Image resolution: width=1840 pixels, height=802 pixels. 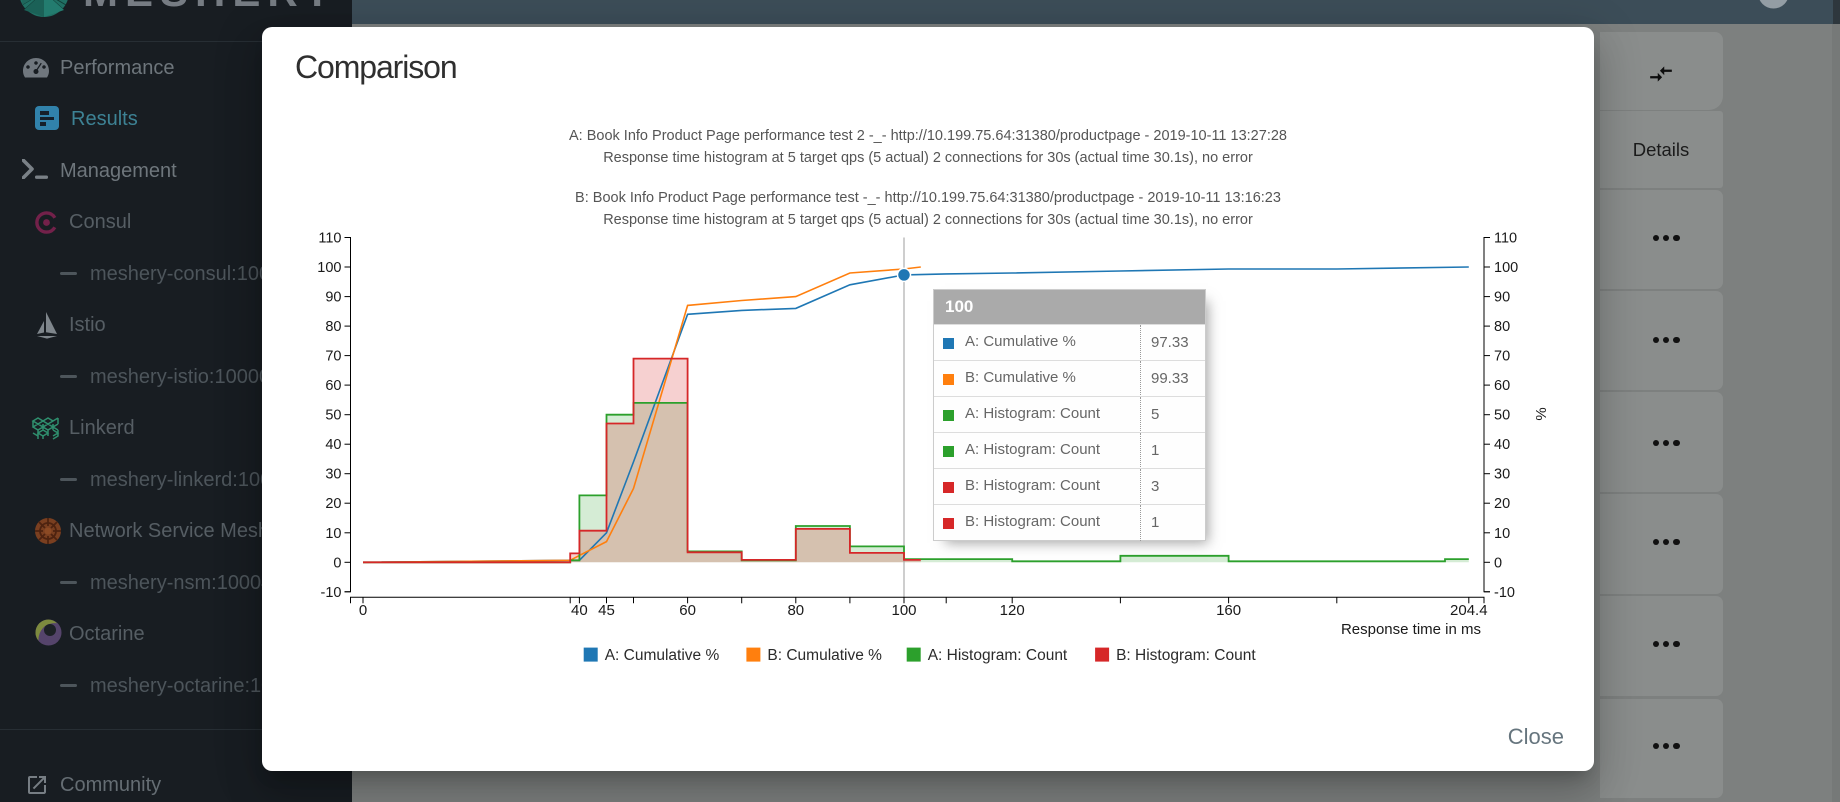 What do you see at coordinates (1228, 610) in the screenshot?
I see `svg-text: 160` at bounding box center [1228, 610].